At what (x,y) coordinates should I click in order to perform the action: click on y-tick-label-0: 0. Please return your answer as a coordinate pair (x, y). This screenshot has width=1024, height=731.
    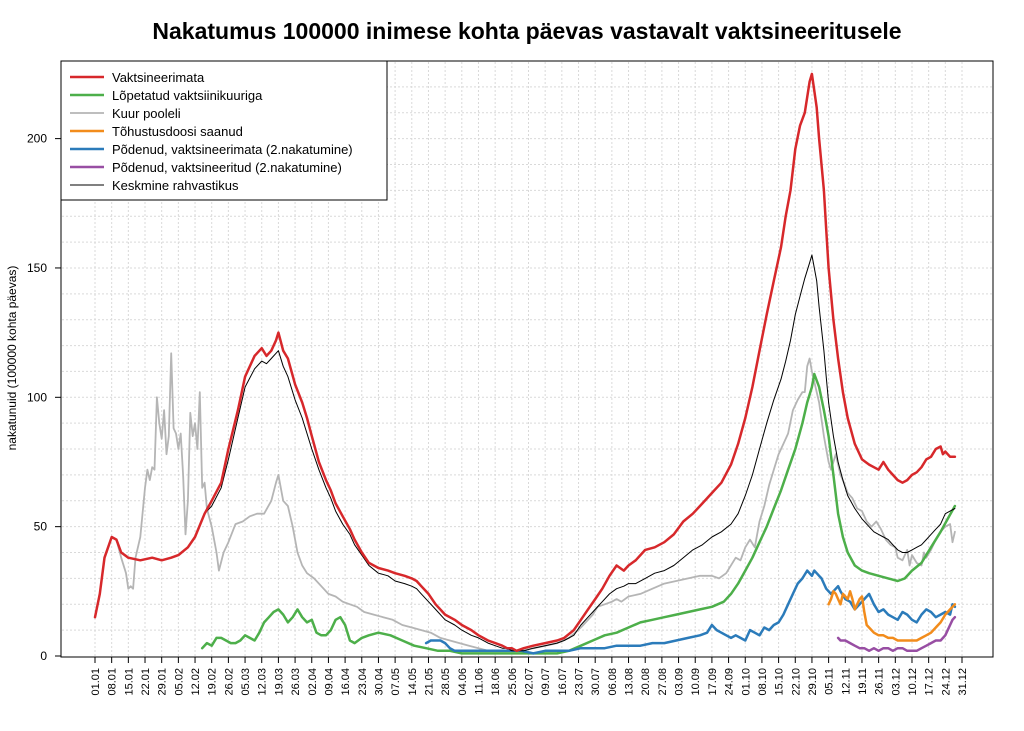
    Looking at the image, I should click on (43, 656).